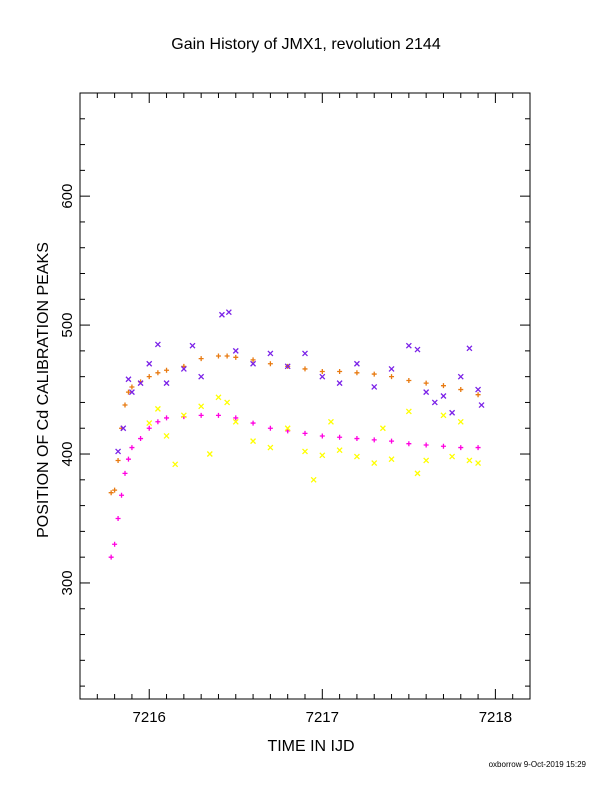 This screenshot has height=792, width=612. Describe the element at coordinates (311, 746) in the screenshot. I see `x-axis-label: TIME IN IJD` at that location.